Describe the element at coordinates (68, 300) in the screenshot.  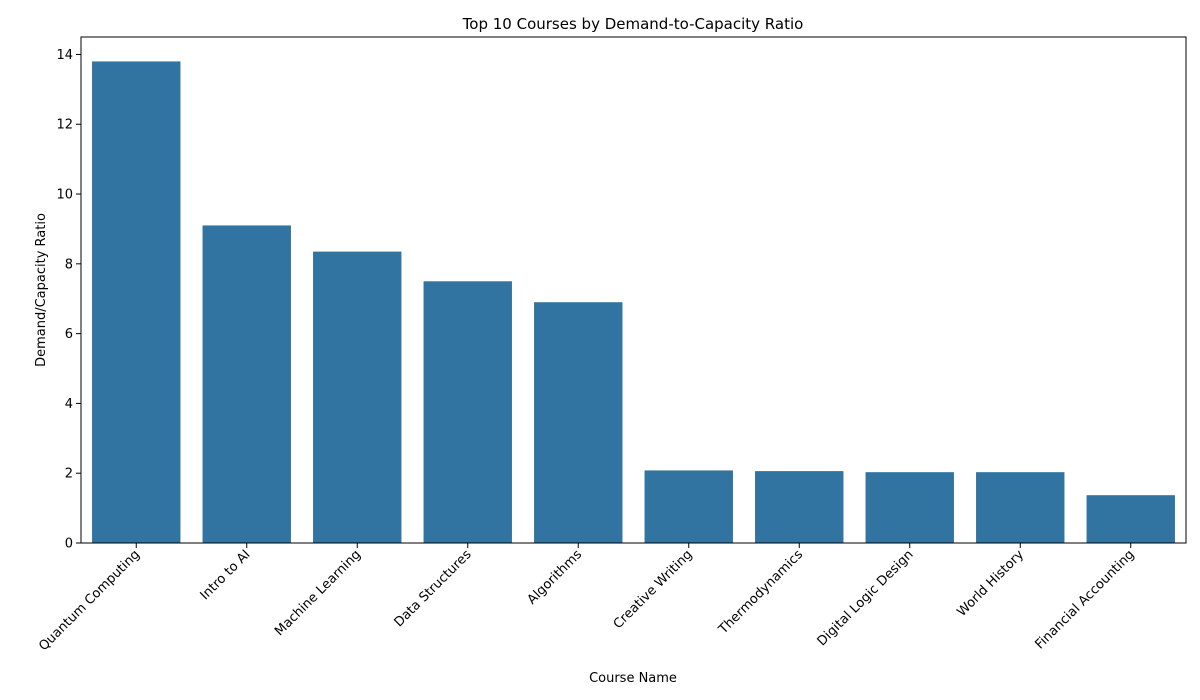
I see `y-axis-ticks: 0 2 4 6 8 10 12 14` at that location.